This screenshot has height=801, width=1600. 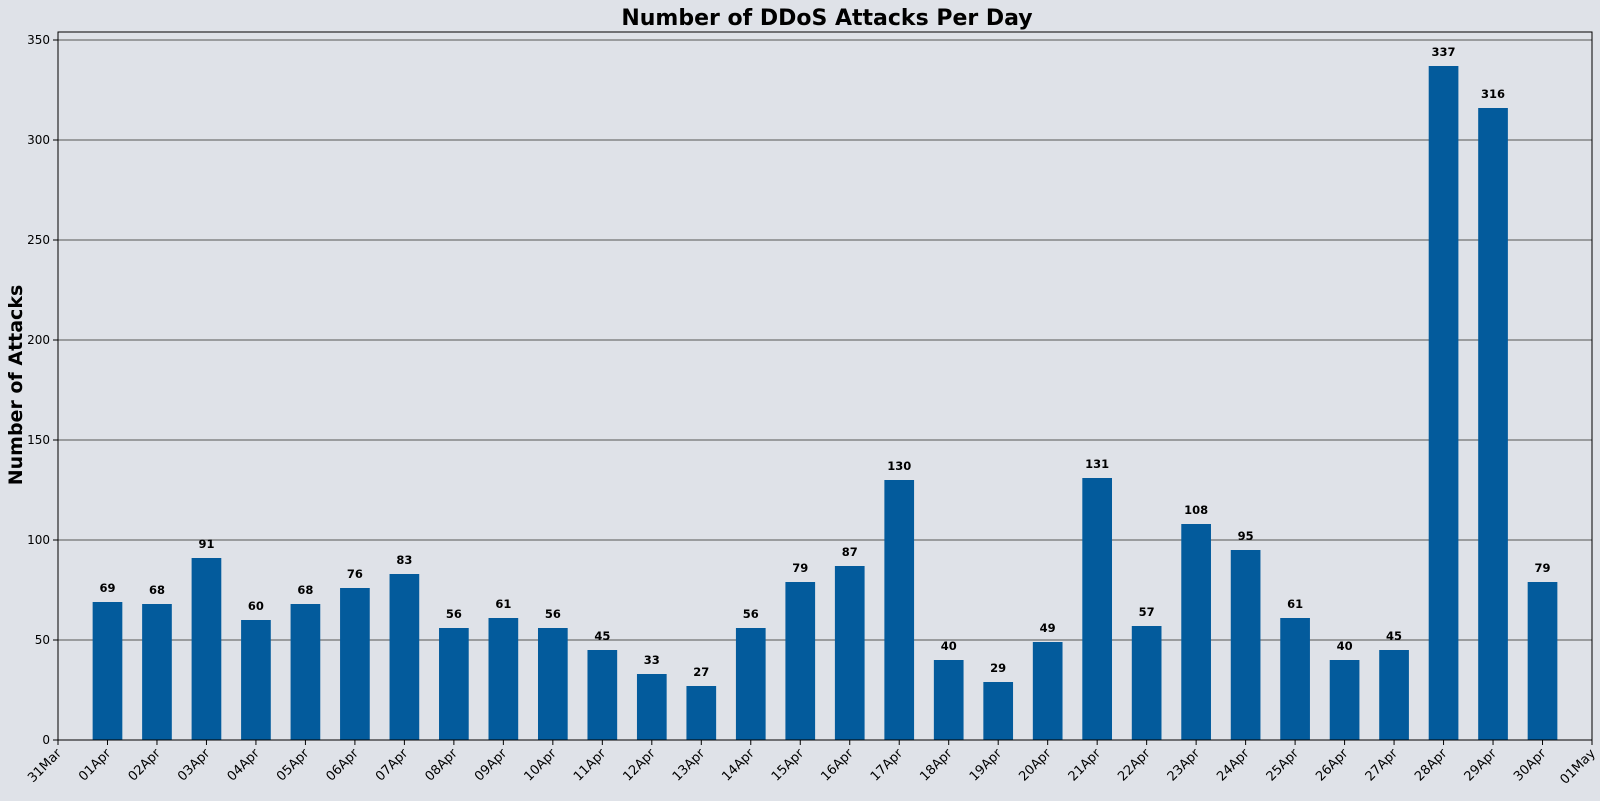 What do you see at coordinates (42, 640) in the screenshot?
I see `y-tick-label: 50` at bounding box center [42, 640].